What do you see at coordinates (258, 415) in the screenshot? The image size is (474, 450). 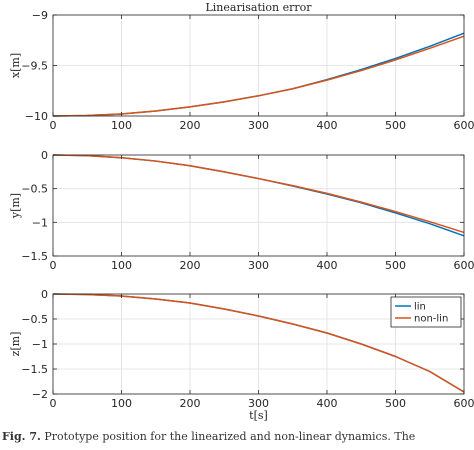 I see `x-axis-label: t[s]` at bounding box center [258, 415].